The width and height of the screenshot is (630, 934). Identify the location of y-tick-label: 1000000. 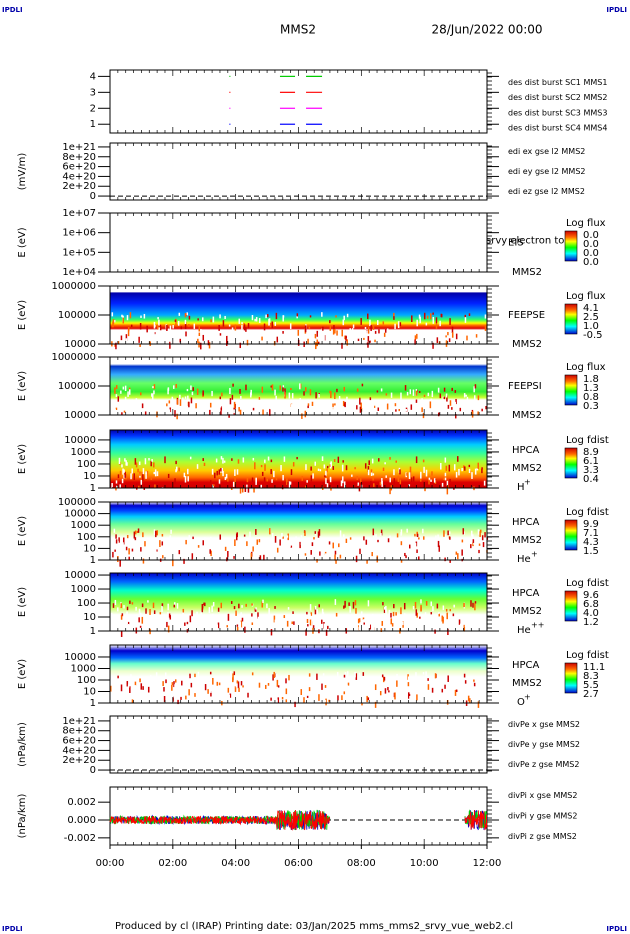
(73, 286).